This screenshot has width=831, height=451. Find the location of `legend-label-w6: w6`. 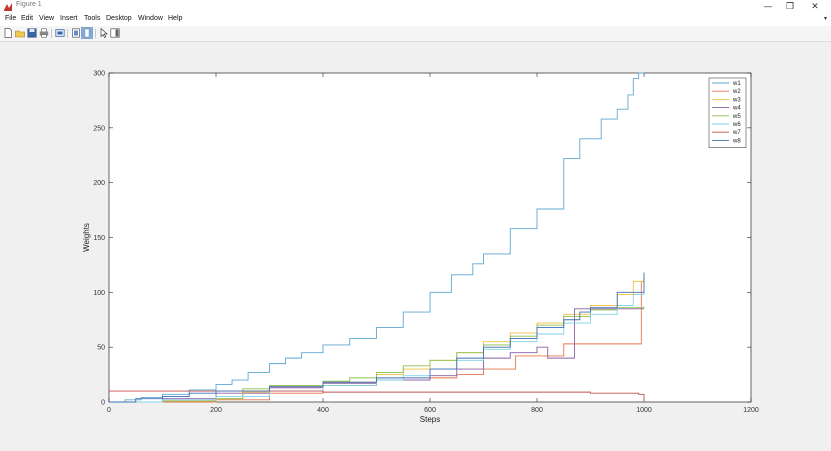

legend-label-w6: w6 is located at coordinates (736, 125).